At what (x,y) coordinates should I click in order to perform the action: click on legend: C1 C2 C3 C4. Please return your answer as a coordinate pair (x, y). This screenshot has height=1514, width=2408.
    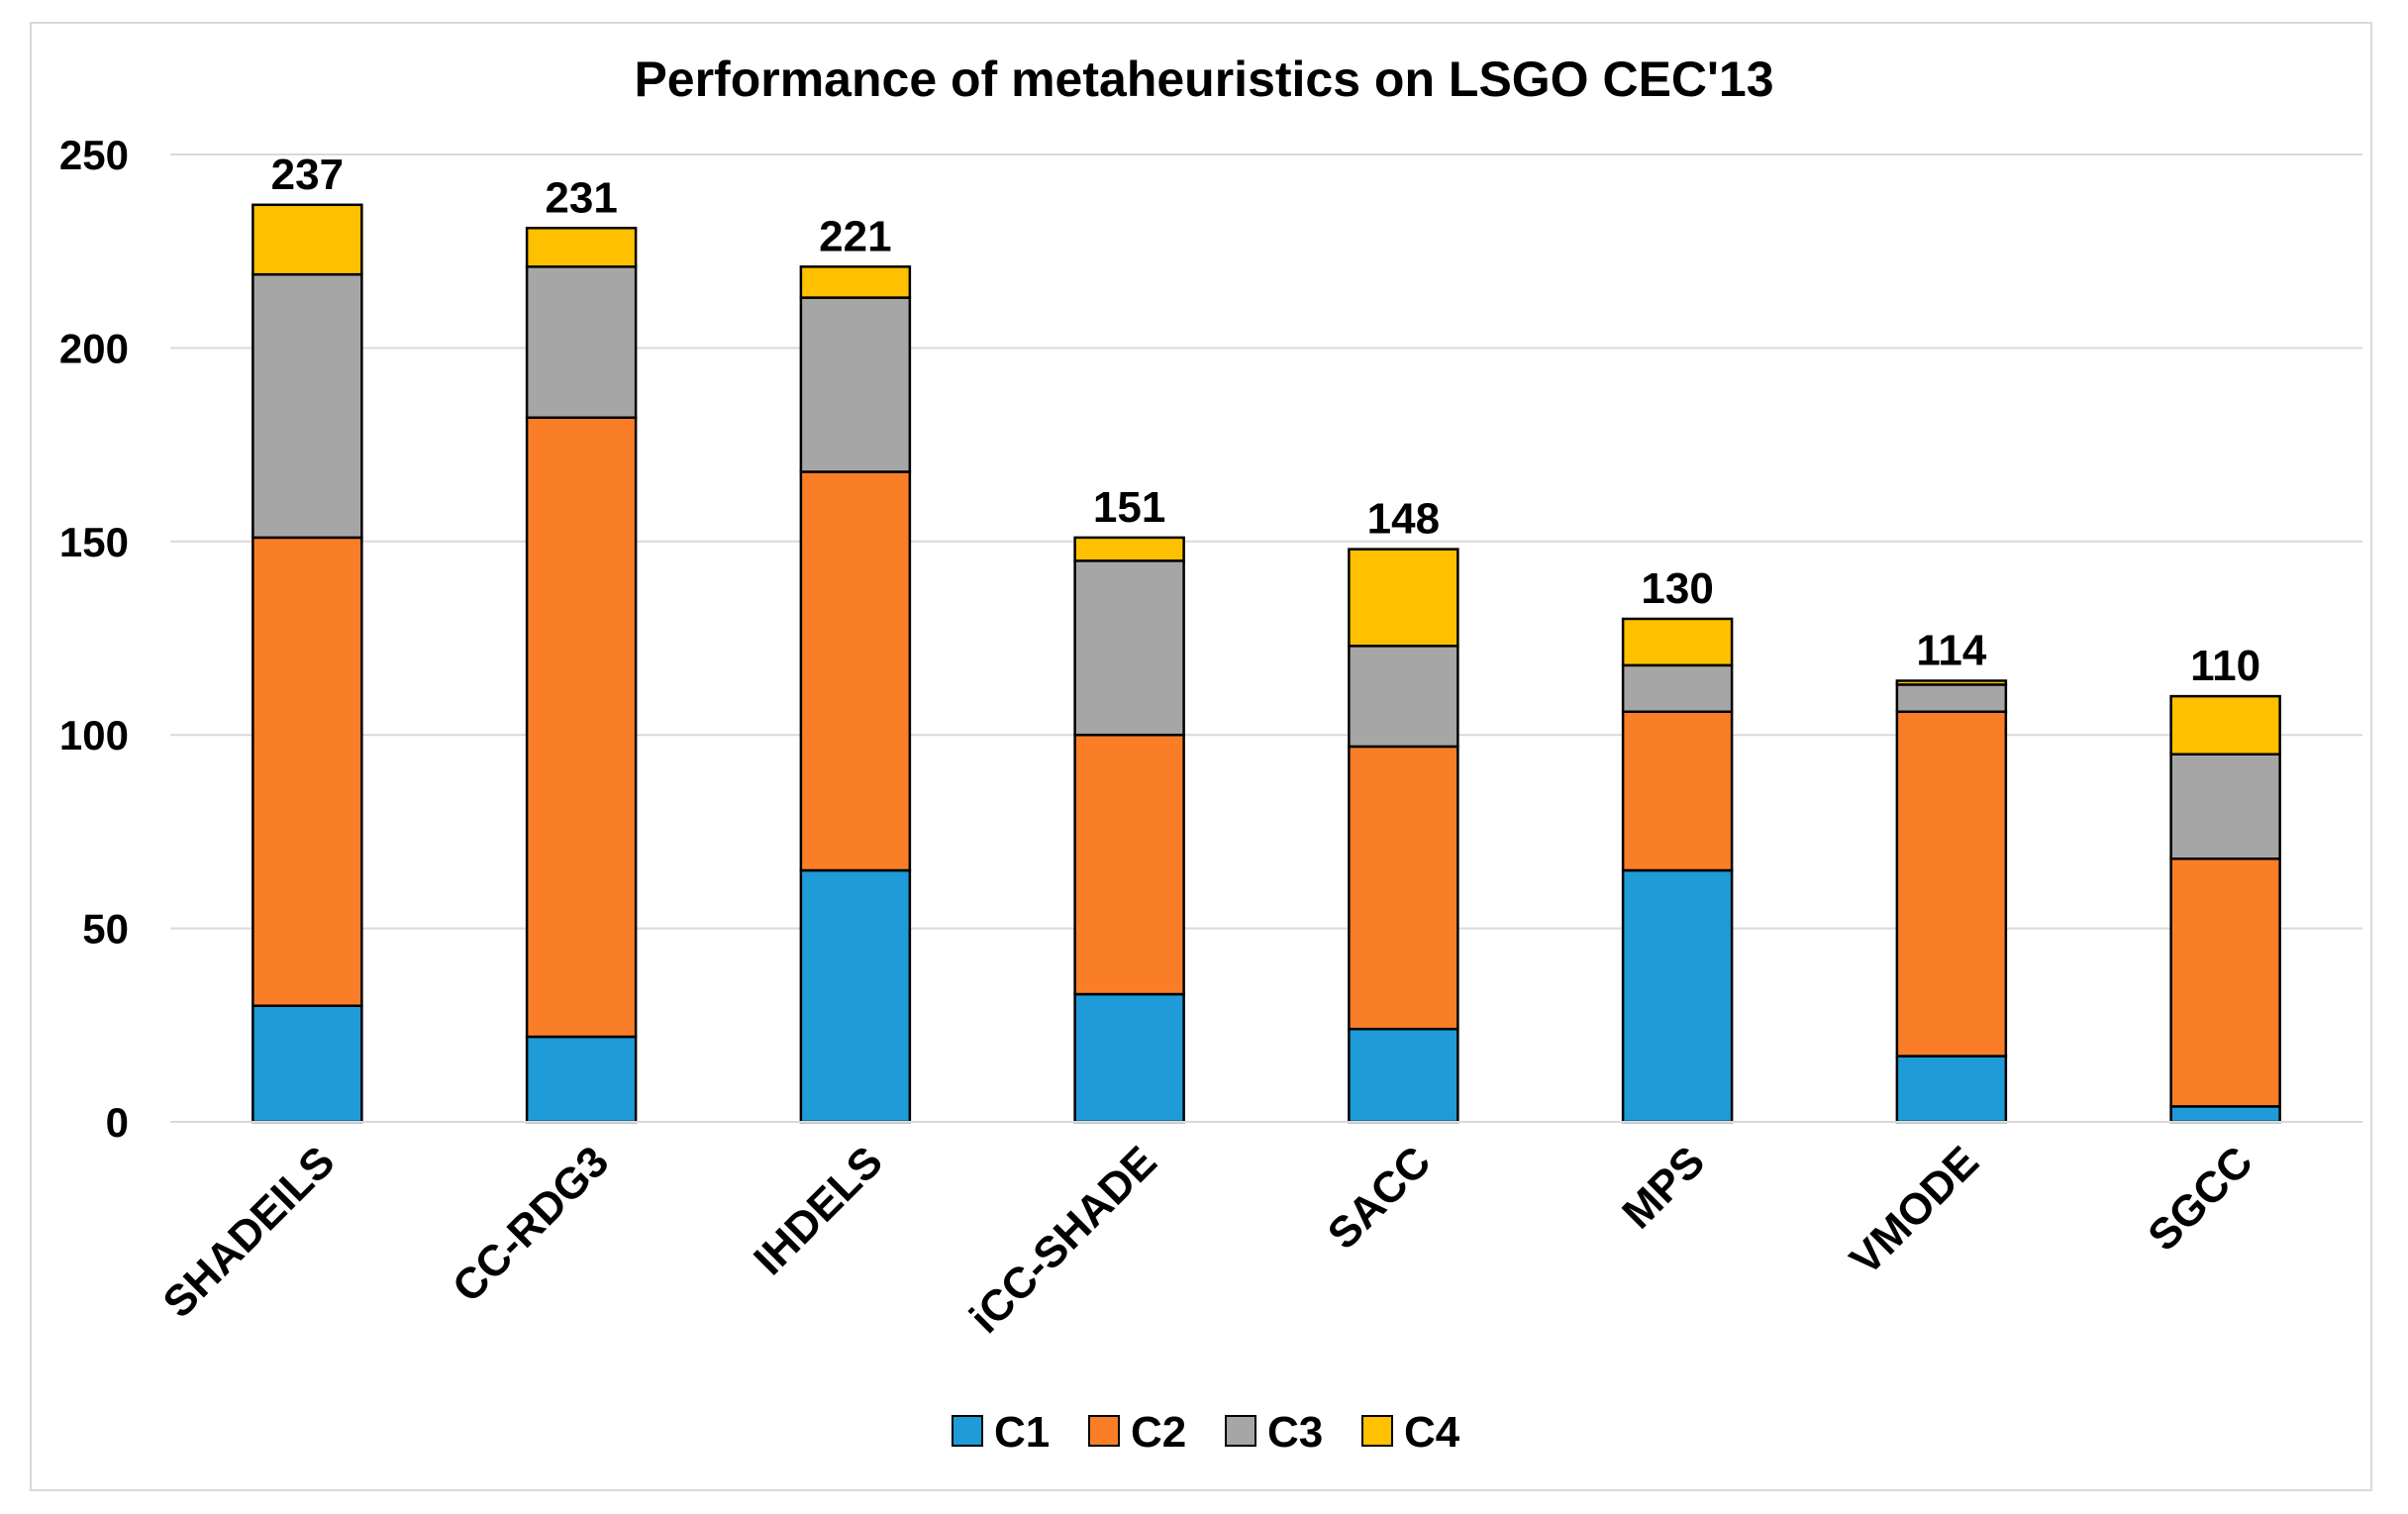
    Looking at the image, I should click on (1206, 1432).